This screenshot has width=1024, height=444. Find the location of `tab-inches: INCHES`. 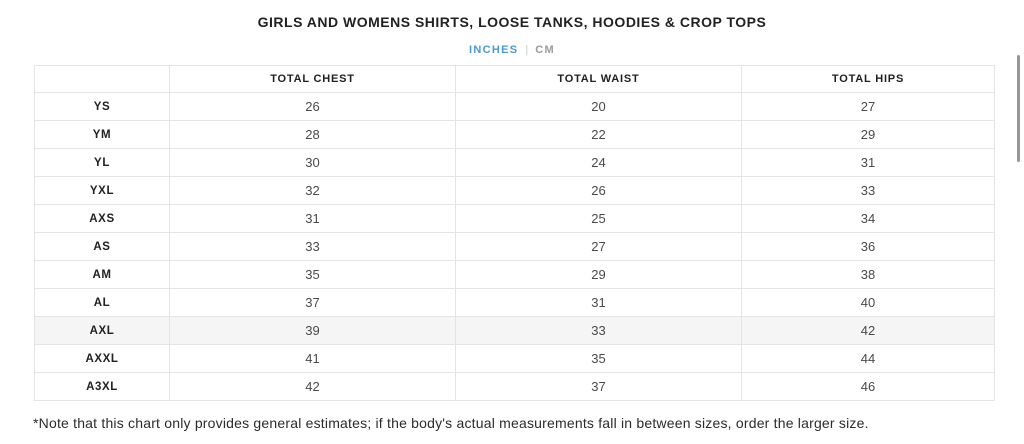

tab-inches: INCHES is located at coordinates (494, 50).